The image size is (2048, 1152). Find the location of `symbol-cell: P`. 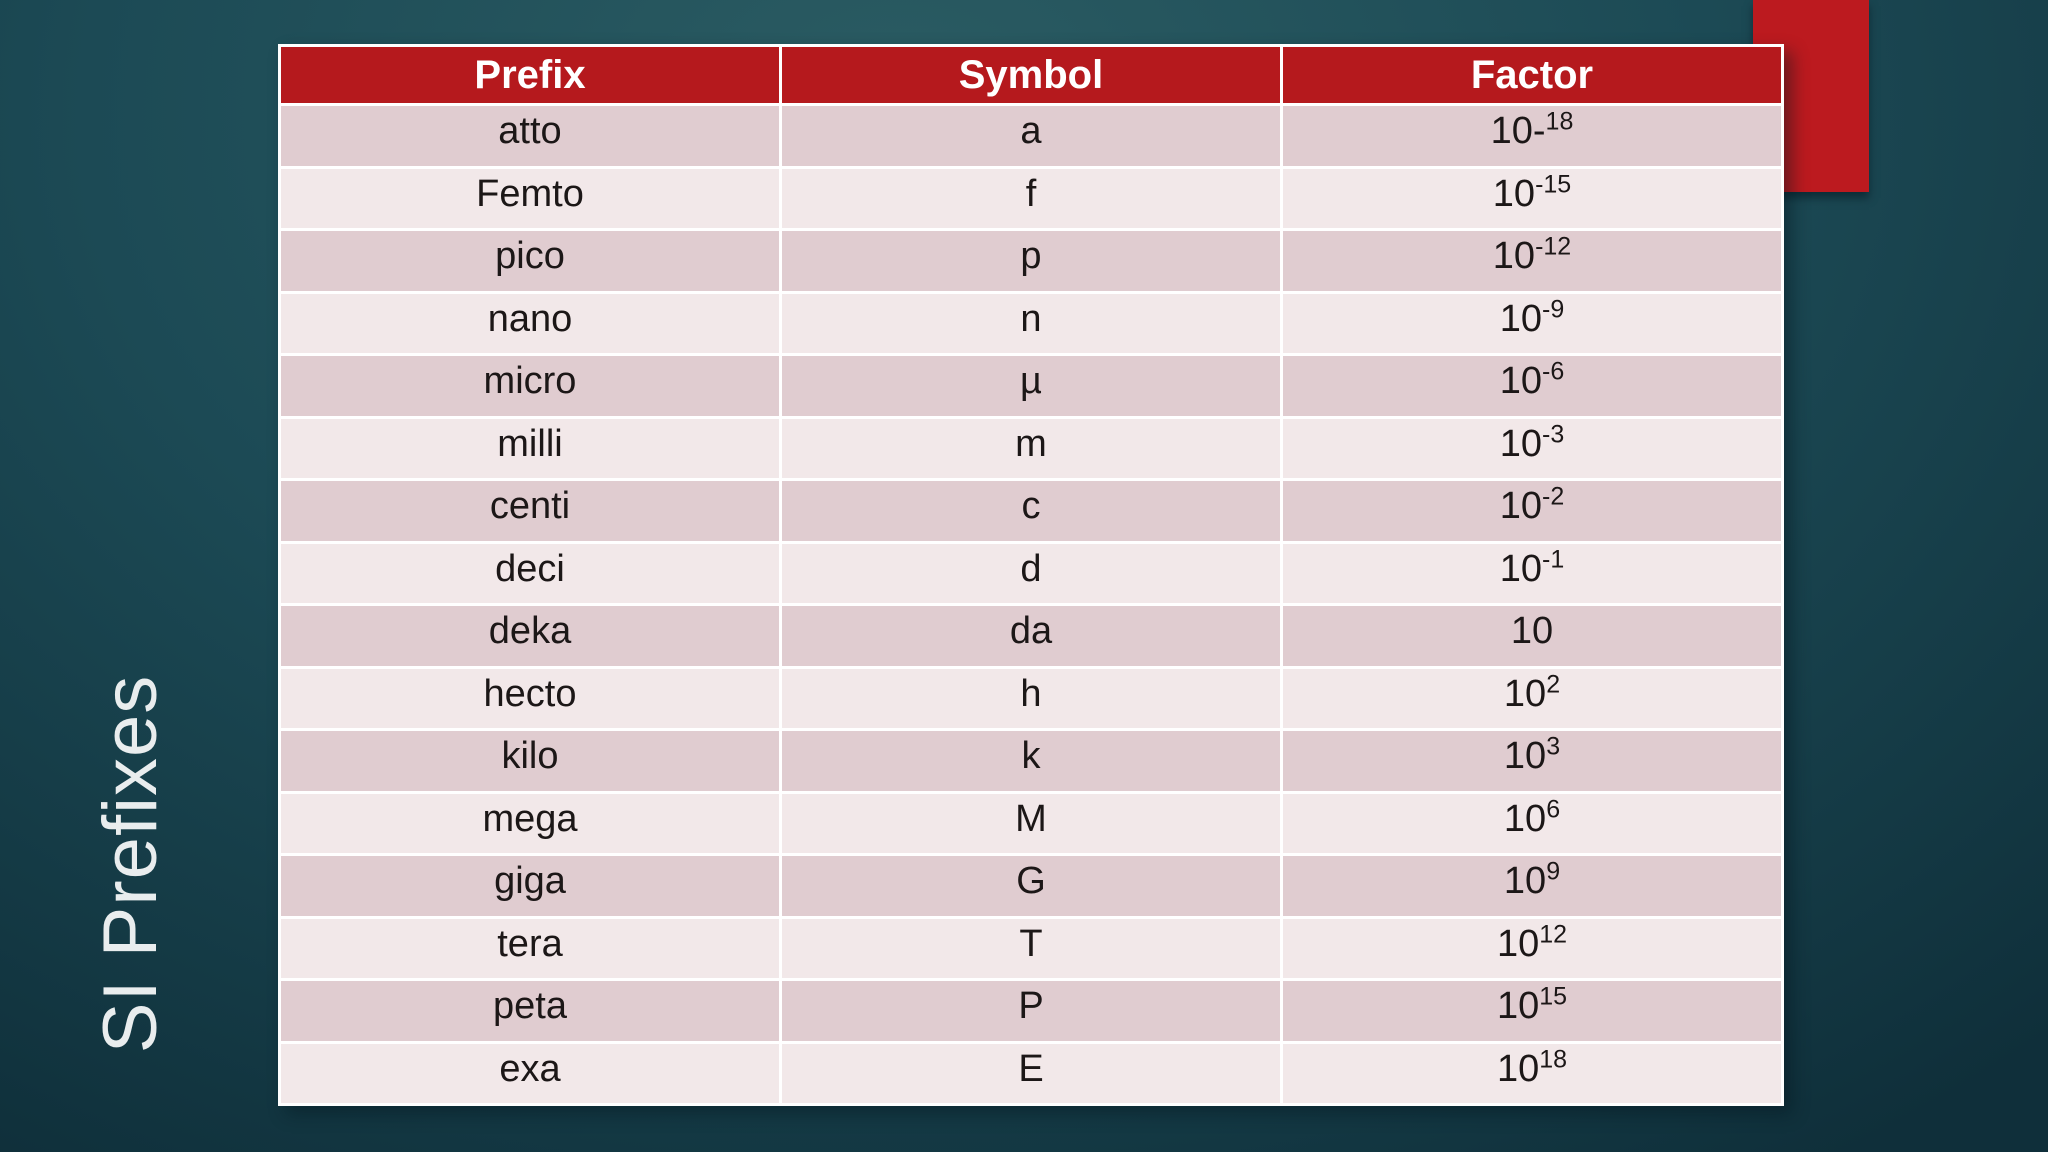

symbol-cell: P is located at coordinates (1031, 1011).